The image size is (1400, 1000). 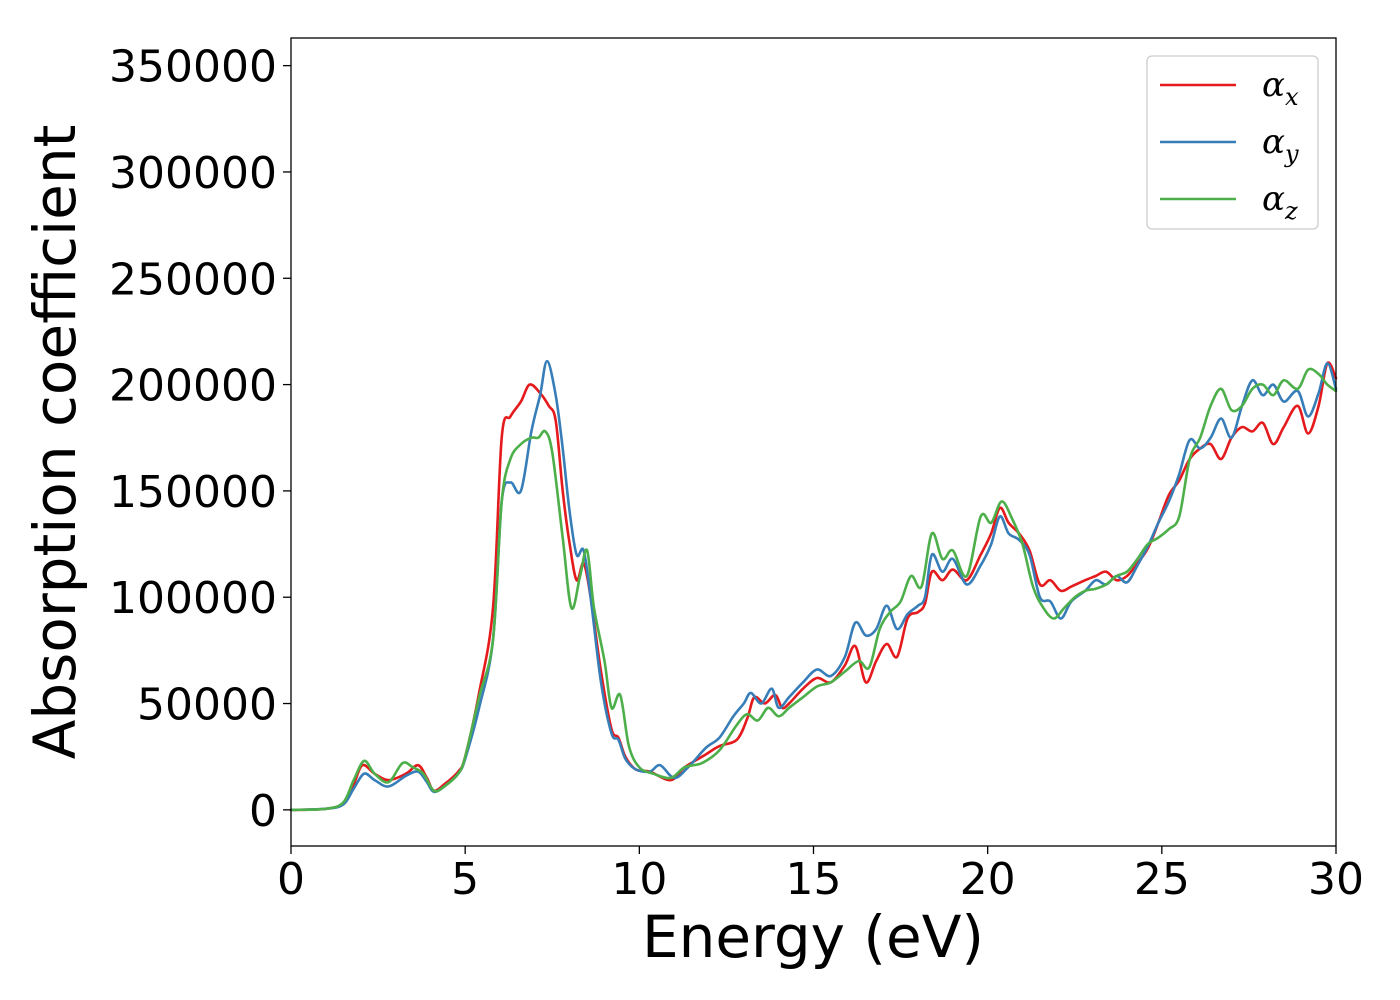 What do you see at coordinates (639, 879) in the screenshot?
I see `x-tick-label: 10` at bounding box center [639, 879].